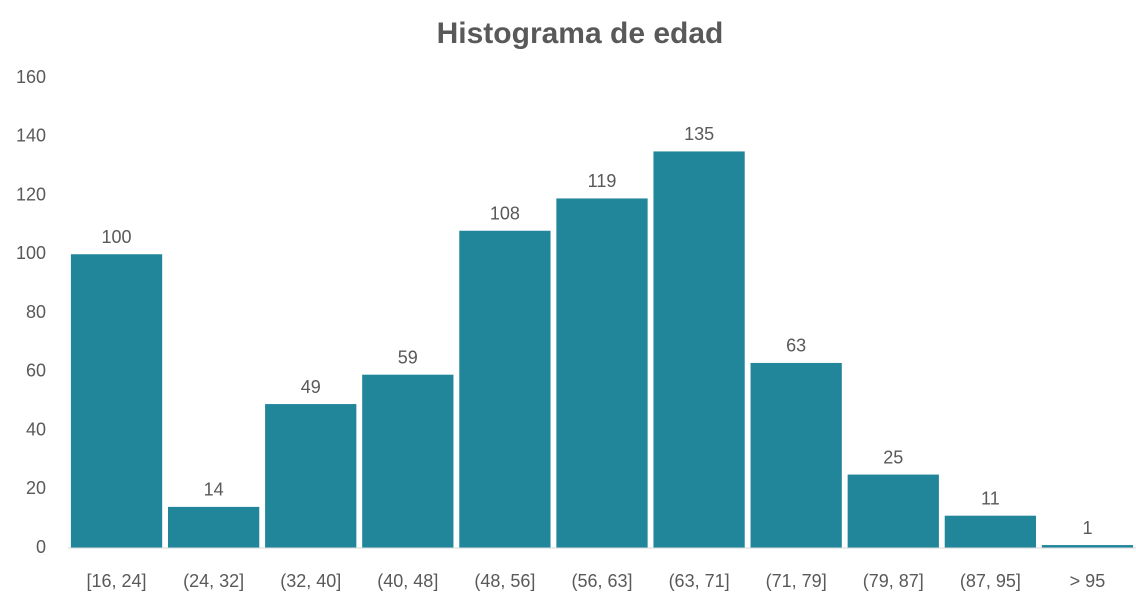 This screenshot has height=594, width=1136. I want to click on data-label: 63, so click(796, 346).